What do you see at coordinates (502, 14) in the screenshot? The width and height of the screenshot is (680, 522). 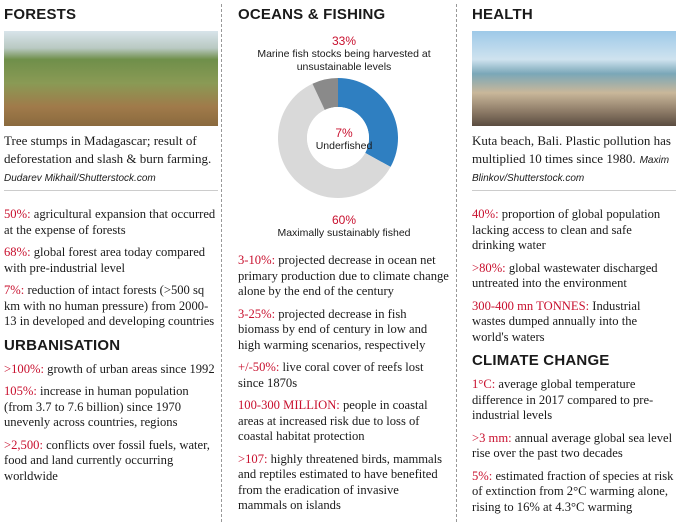 I see `section-heading: HEALTH` at bounding box center [502, 14].